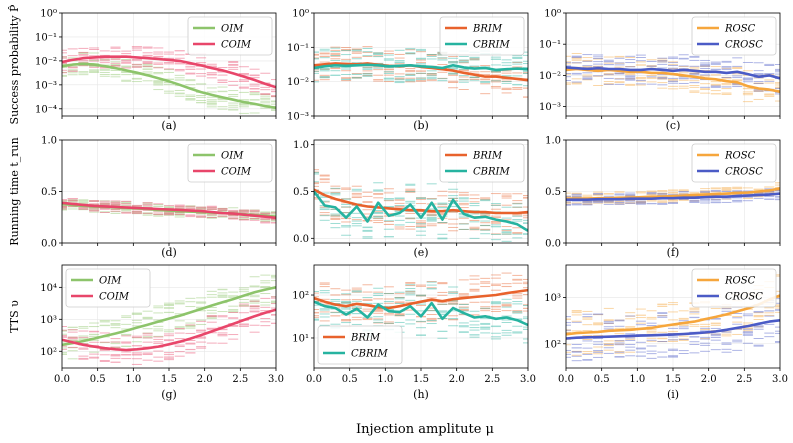  What do you see at coordinates (425, 429) in the screenshot?
I see `global-xlabel: Injection amplitute μ` at bounding box center [425, 429].